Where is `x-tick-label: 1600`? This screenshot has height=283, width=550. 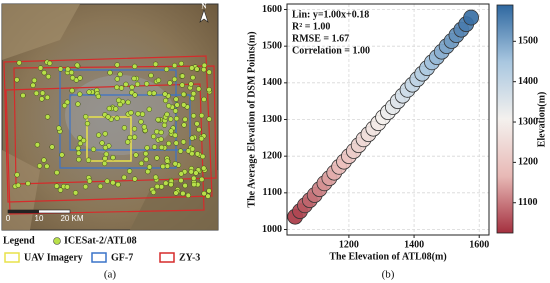 x-tick-label: 1600 is located at coordinates (479, 244).